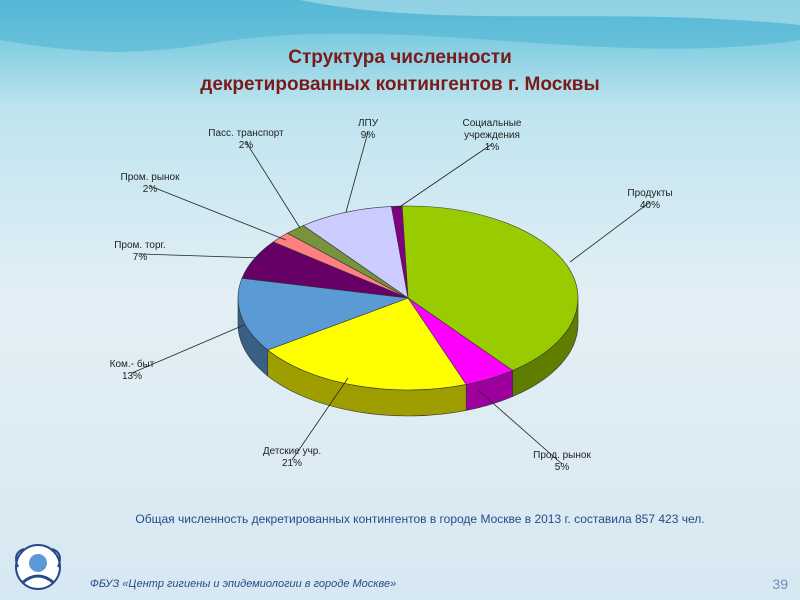 This screenshot has width=800, height=600. Describe the element at coordinates (140, 257) in the screenshot. I see `slice-value-label: 7%` at that location.